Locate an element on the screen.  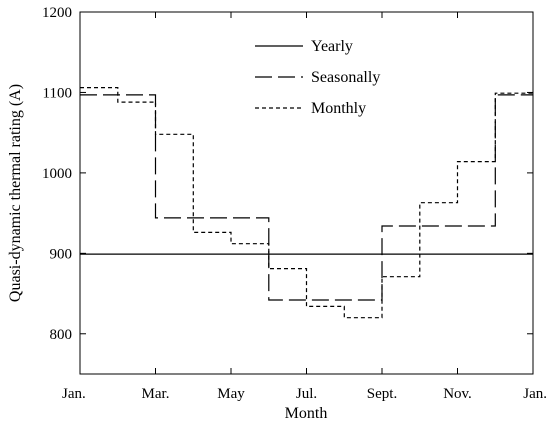
x-tick-label-2: May is located at coordinates (231, 394).